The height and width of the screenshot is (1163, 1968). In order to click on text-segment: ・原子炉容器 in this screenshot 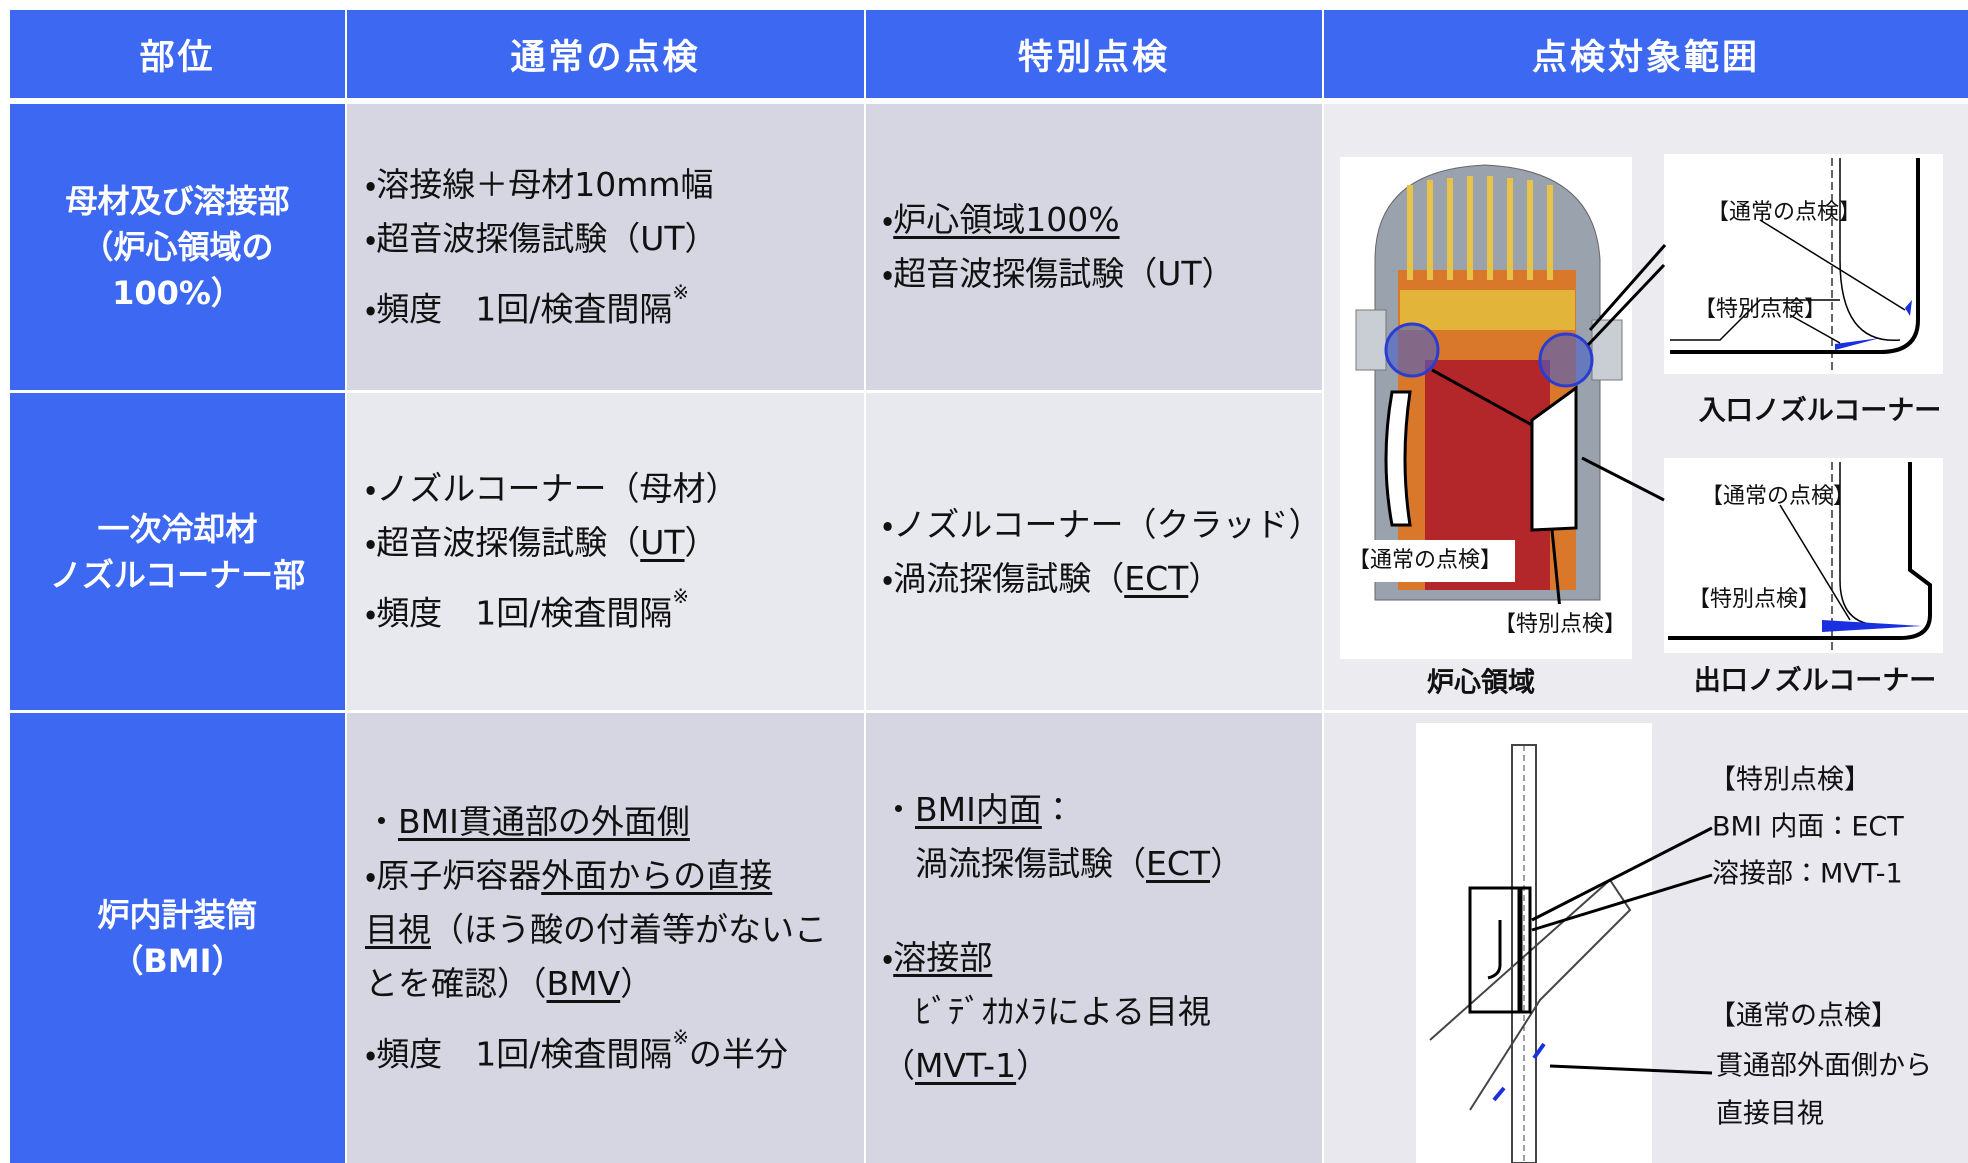, I will do `click(453, 875)`.